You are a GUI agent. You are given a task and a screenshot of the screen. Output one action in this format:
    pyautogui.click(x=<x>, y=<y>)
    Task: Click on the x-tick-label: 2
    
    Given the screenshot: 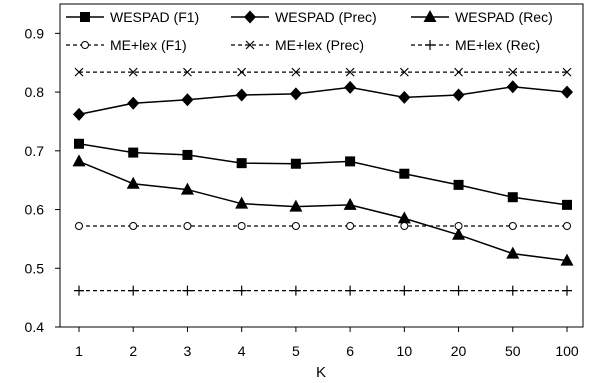 What is the action you would take?
    pyautogui.click(x=133, y=351)
    